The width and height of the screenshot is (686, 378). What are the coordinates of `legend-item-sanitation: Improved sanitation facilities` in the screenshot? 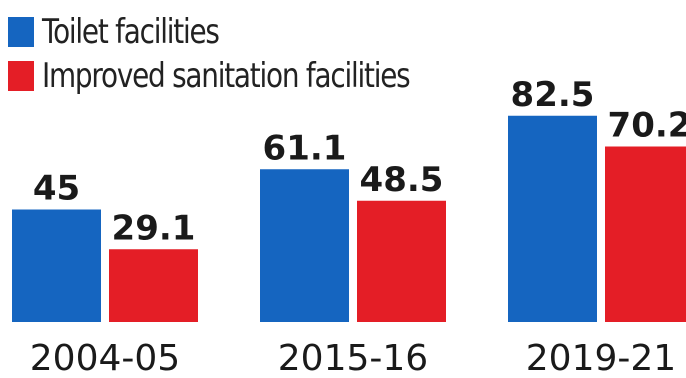 It's located at (249, 76).